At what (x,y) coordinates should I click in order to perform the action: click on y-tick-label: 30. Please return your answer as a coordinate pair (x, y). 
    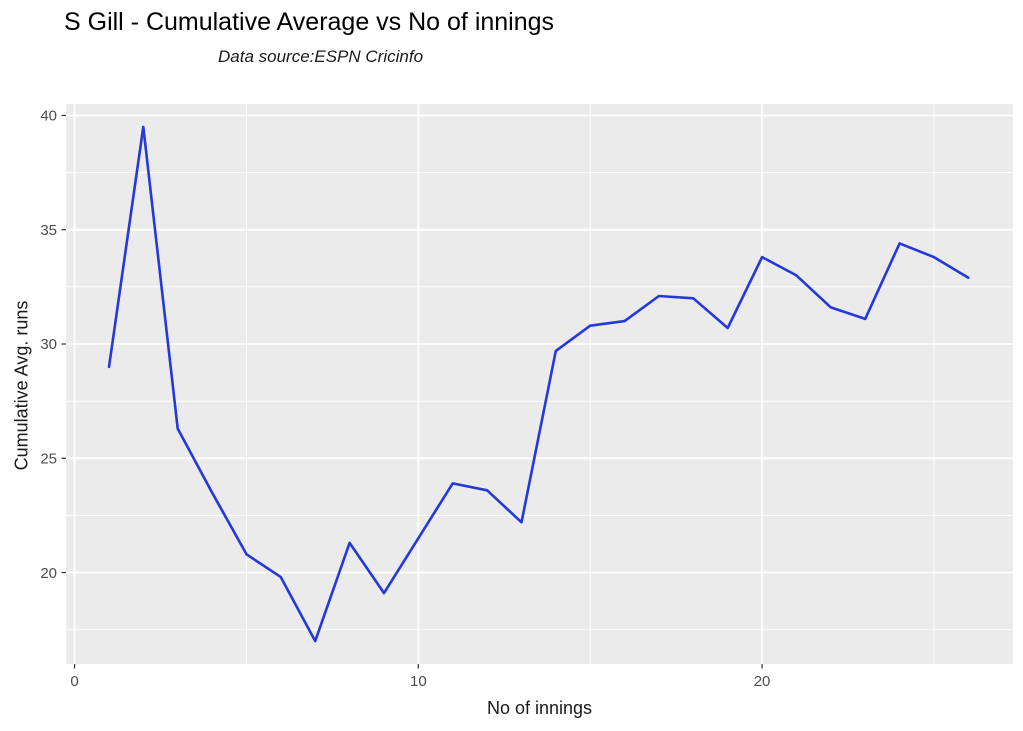
    Looking at the image, I should click on (48, 344).